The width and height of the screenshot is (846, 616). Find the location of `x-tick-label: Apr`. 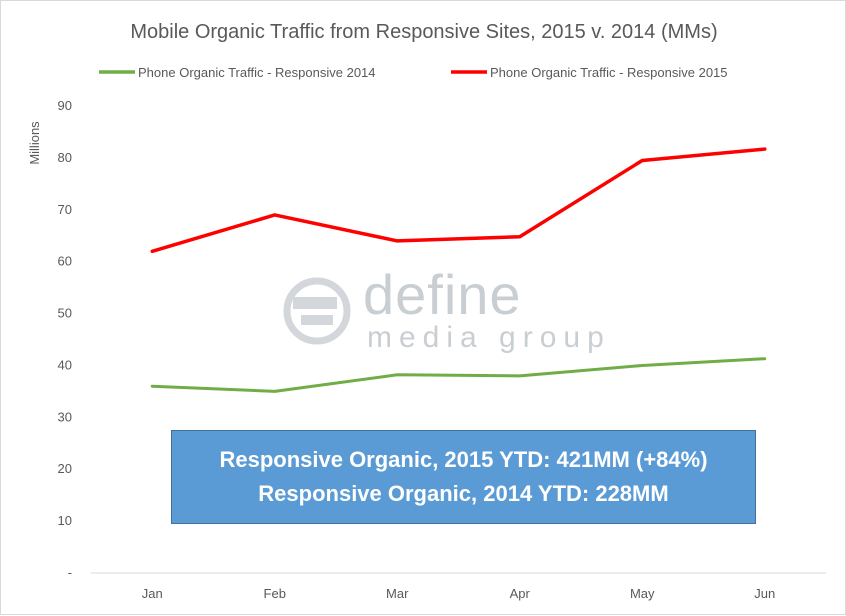

x-tick-label: Apr is located at coordinates (520, 593).